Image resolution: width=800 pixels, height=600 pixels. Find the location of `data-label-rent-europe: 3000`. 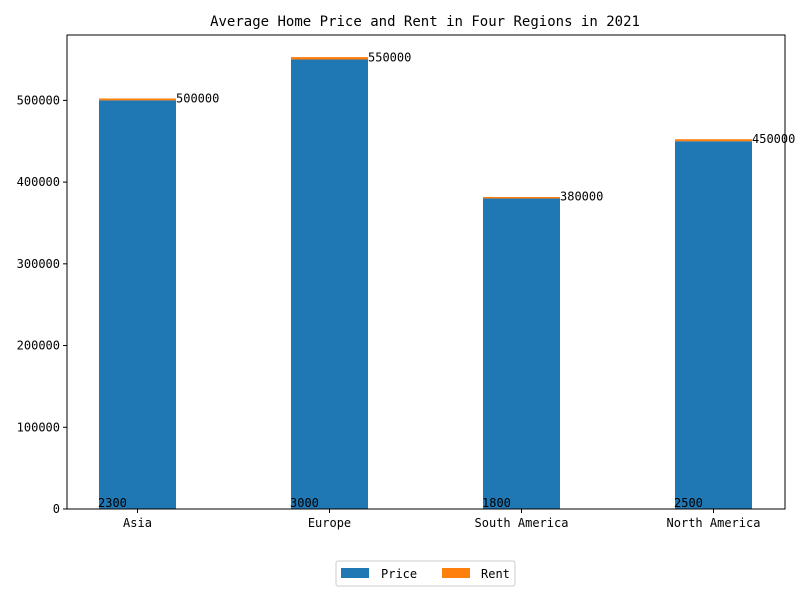

data-label-rent-europe: 3000 is located at coordinates (304, 503).